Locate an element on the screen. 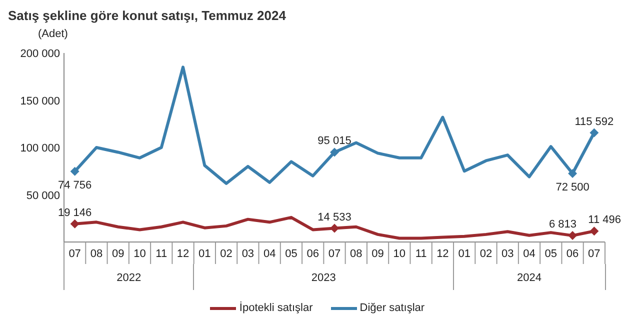 Image resolution: width=635 pixels, height=328 pixels. data-label: 19 146 is located at coordinates (75, 212).